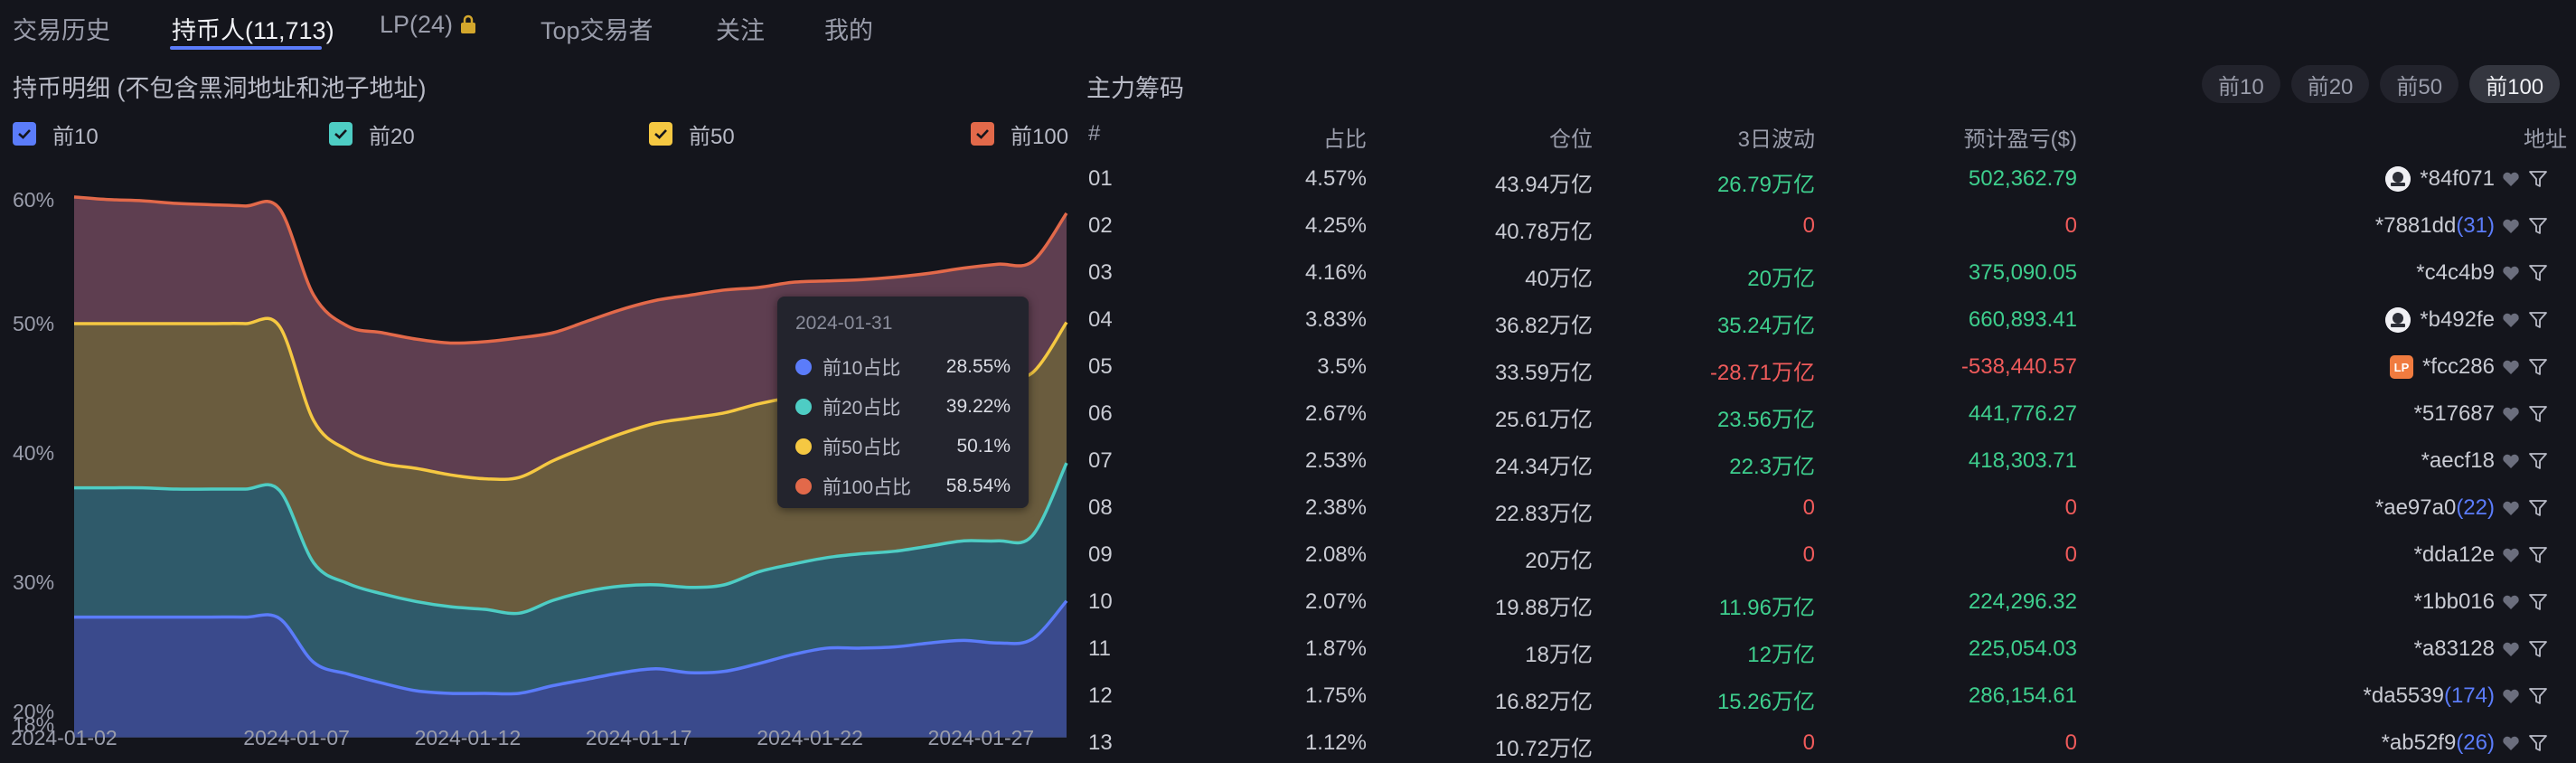  I want to click on table-row: 03 4.16% 40万亿 20万亿 375,090.05 *c4c4b9, so click(1831, 273).